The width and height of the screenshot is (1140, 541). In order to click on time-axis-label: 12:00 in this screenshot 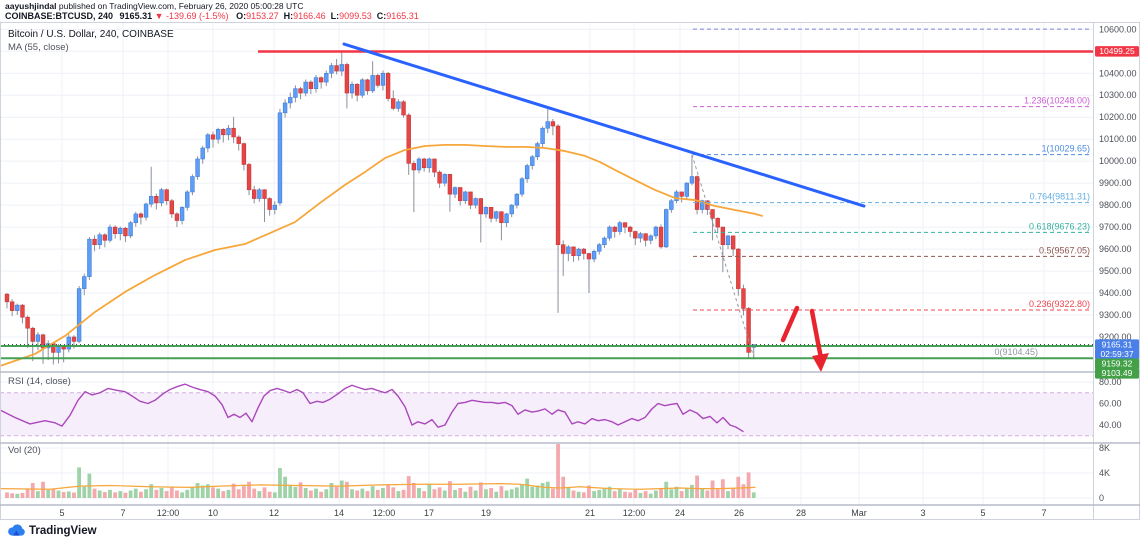, I will do `click(168, 513)`.